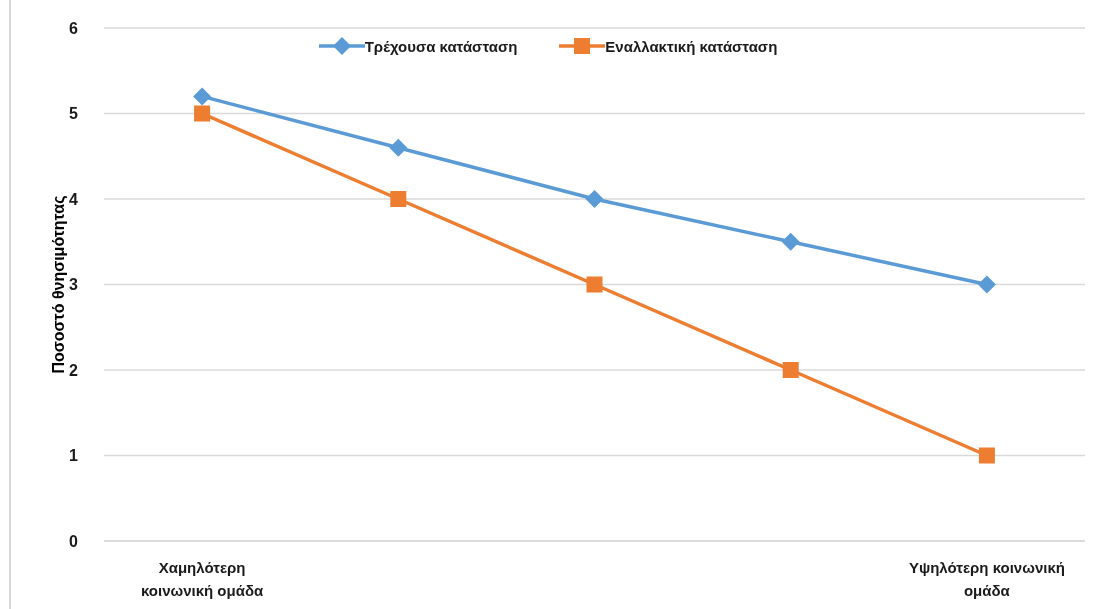 The height and width of the screenshot is (609, 1097). What do you see at coordinates (74, 285) in the screenshot?
I see `y-tick-label: 3` at bounding box center [74, 285].